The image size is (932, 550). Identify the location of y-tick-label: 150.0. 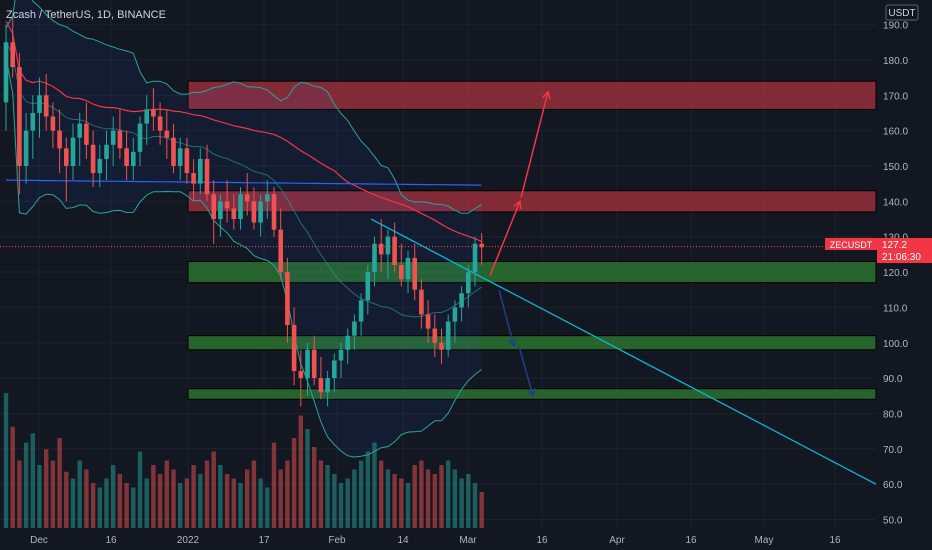
(895, 167).